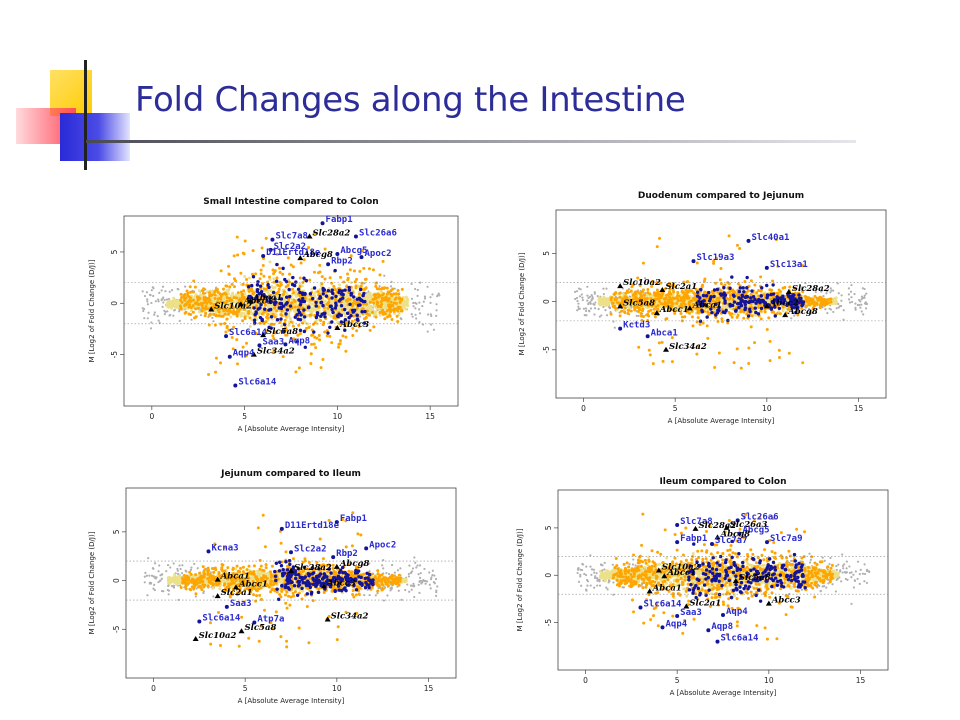 Image resolution: width=960 pixels, height=720 pixels. I want to click on x-tick-label: 5, so click(244, 416).